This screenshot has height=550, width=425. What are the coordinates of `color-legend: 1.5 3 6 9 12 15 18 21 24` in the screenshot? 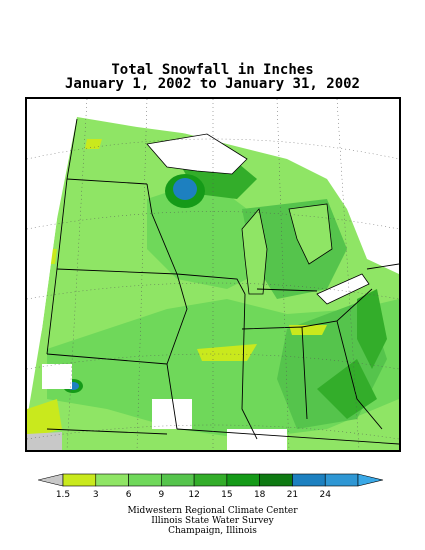 It's located at (212, 487).